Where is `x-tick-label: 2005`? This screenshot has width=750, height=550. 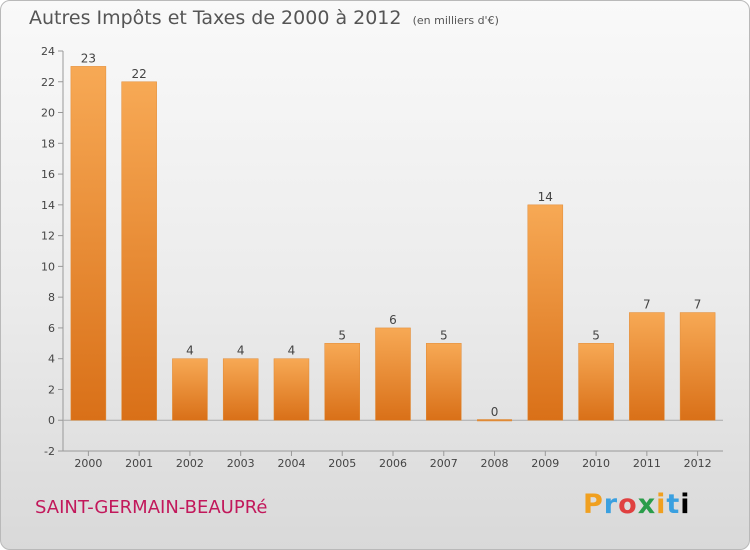 x-tick-label: 2005 is located at coordinates (342, 463).